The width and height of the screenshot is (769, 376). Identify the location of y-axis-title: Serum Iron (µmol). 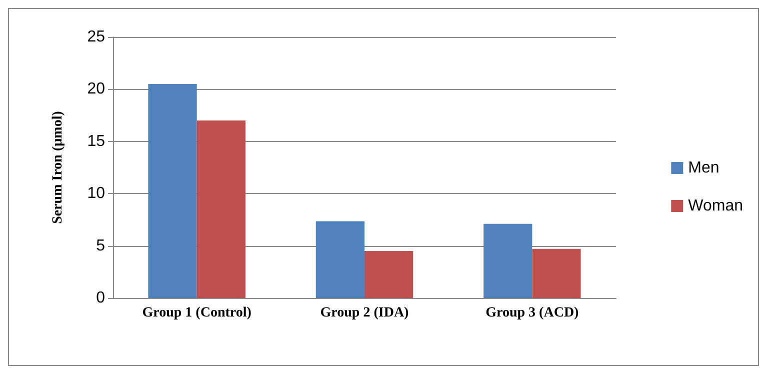
(58, 167).